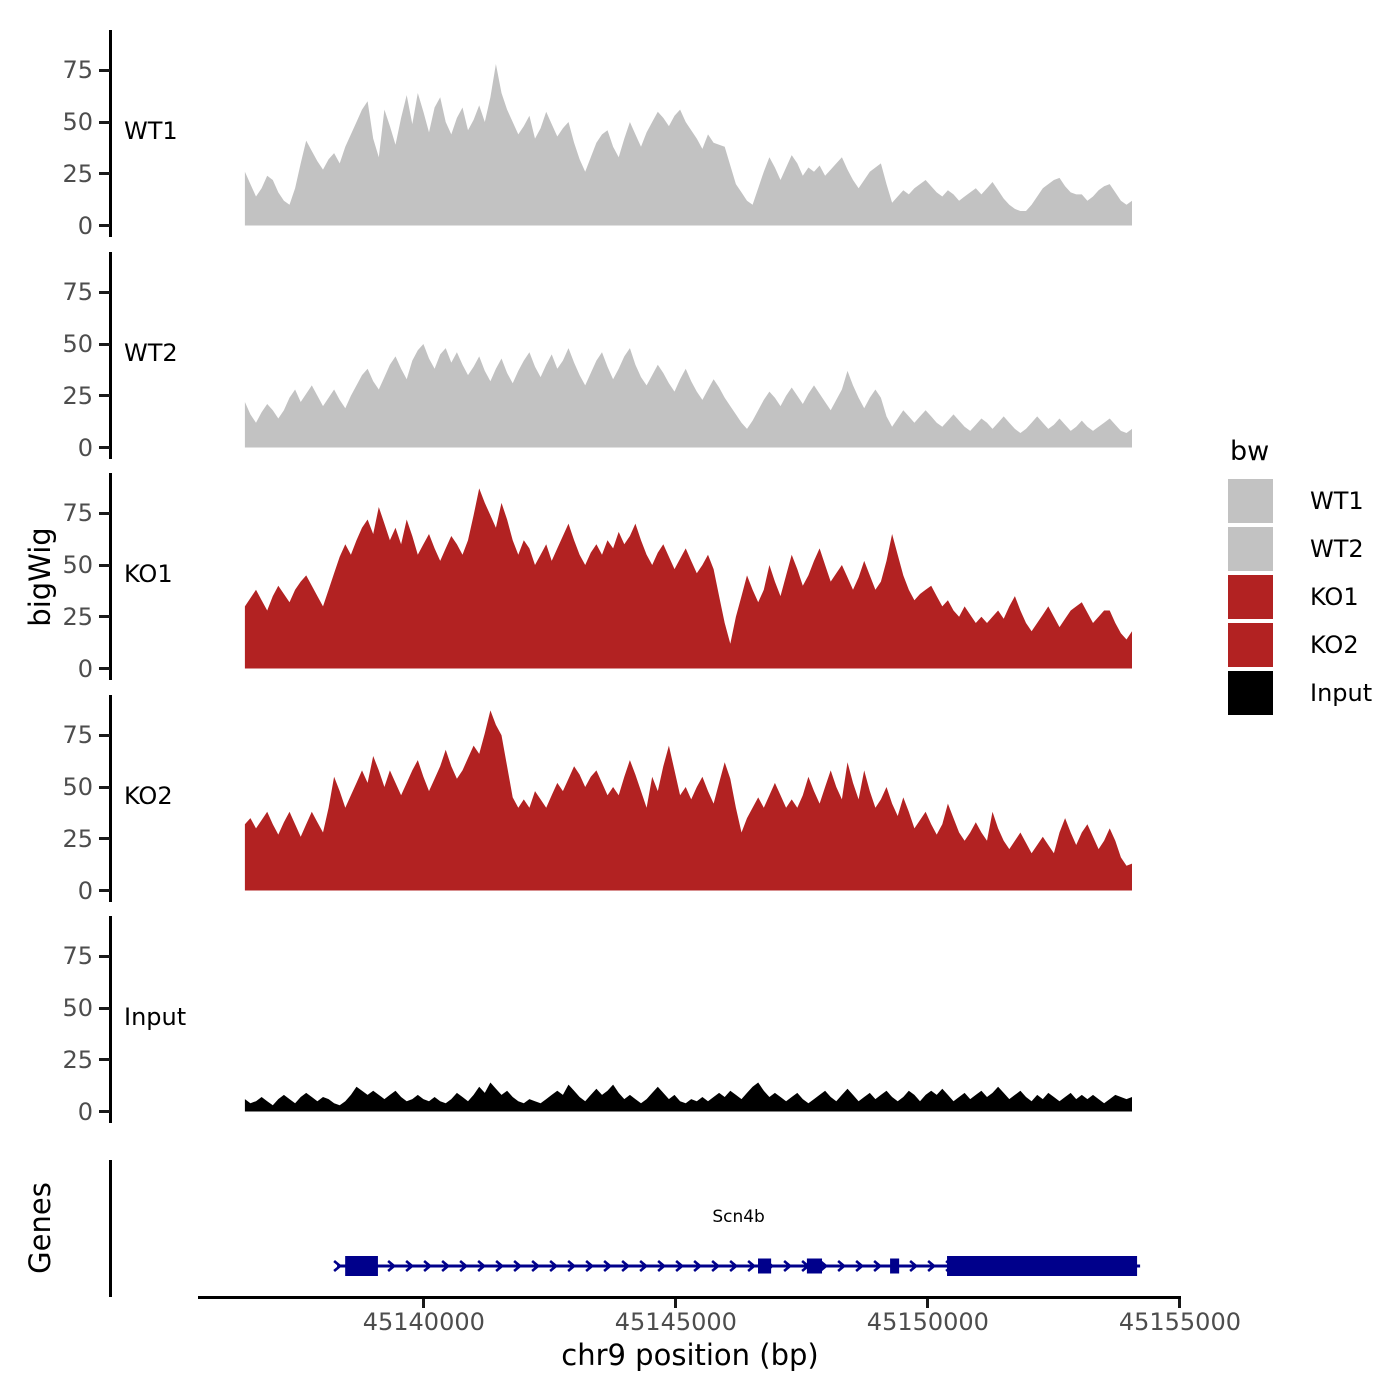 This screenshot has height=1400, width=1400. I want to click on x-tick-label: 45145000, so click(675, 1322).